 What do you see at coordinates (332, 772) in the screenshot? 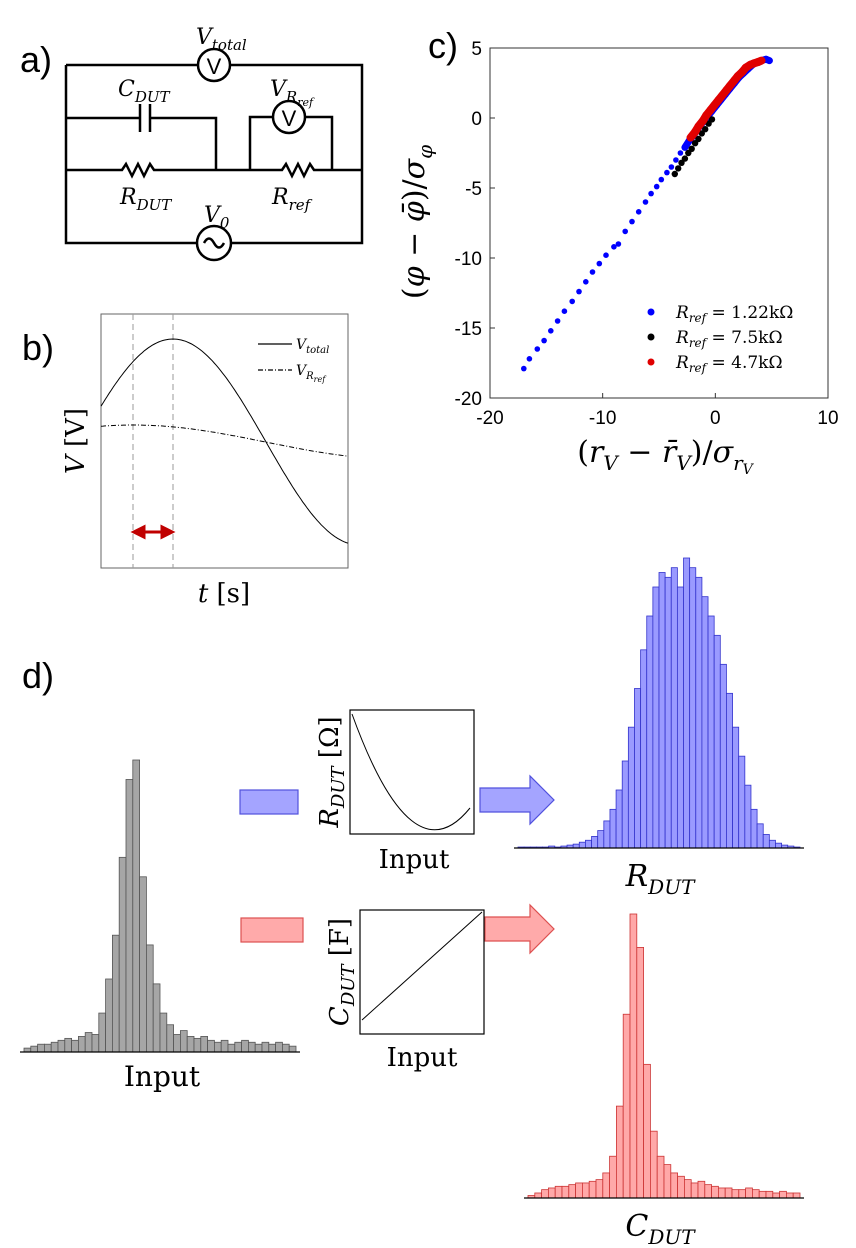
I see `r-transfer-ylabel: RDUT [Ω]` at bounding box center [332, 772].